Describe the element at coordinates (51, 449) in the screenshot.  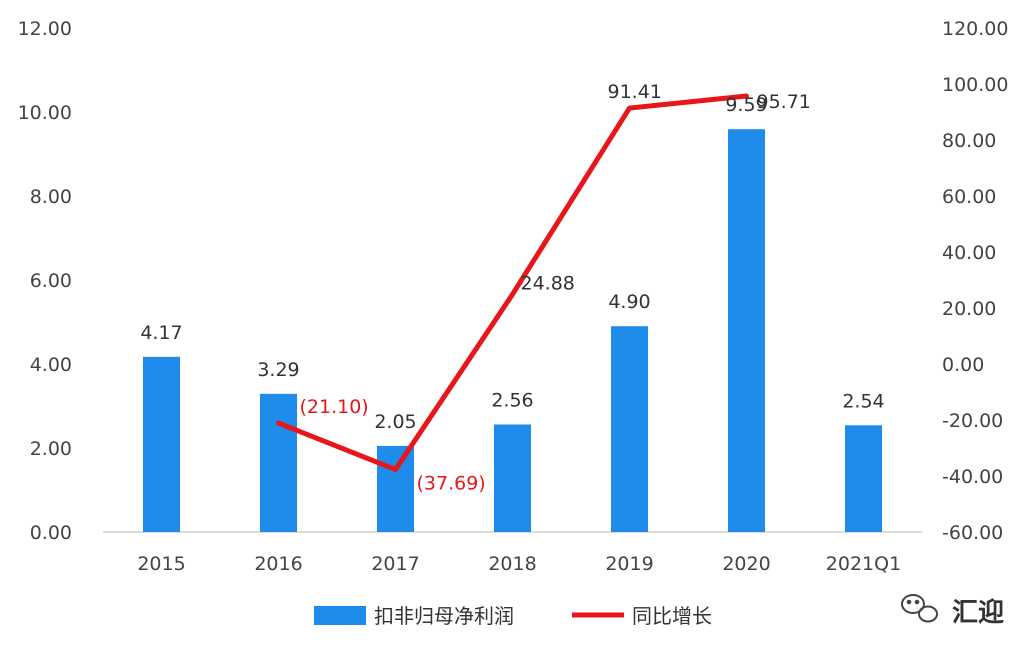
I see `left-tick-label: 2.00` at that location.